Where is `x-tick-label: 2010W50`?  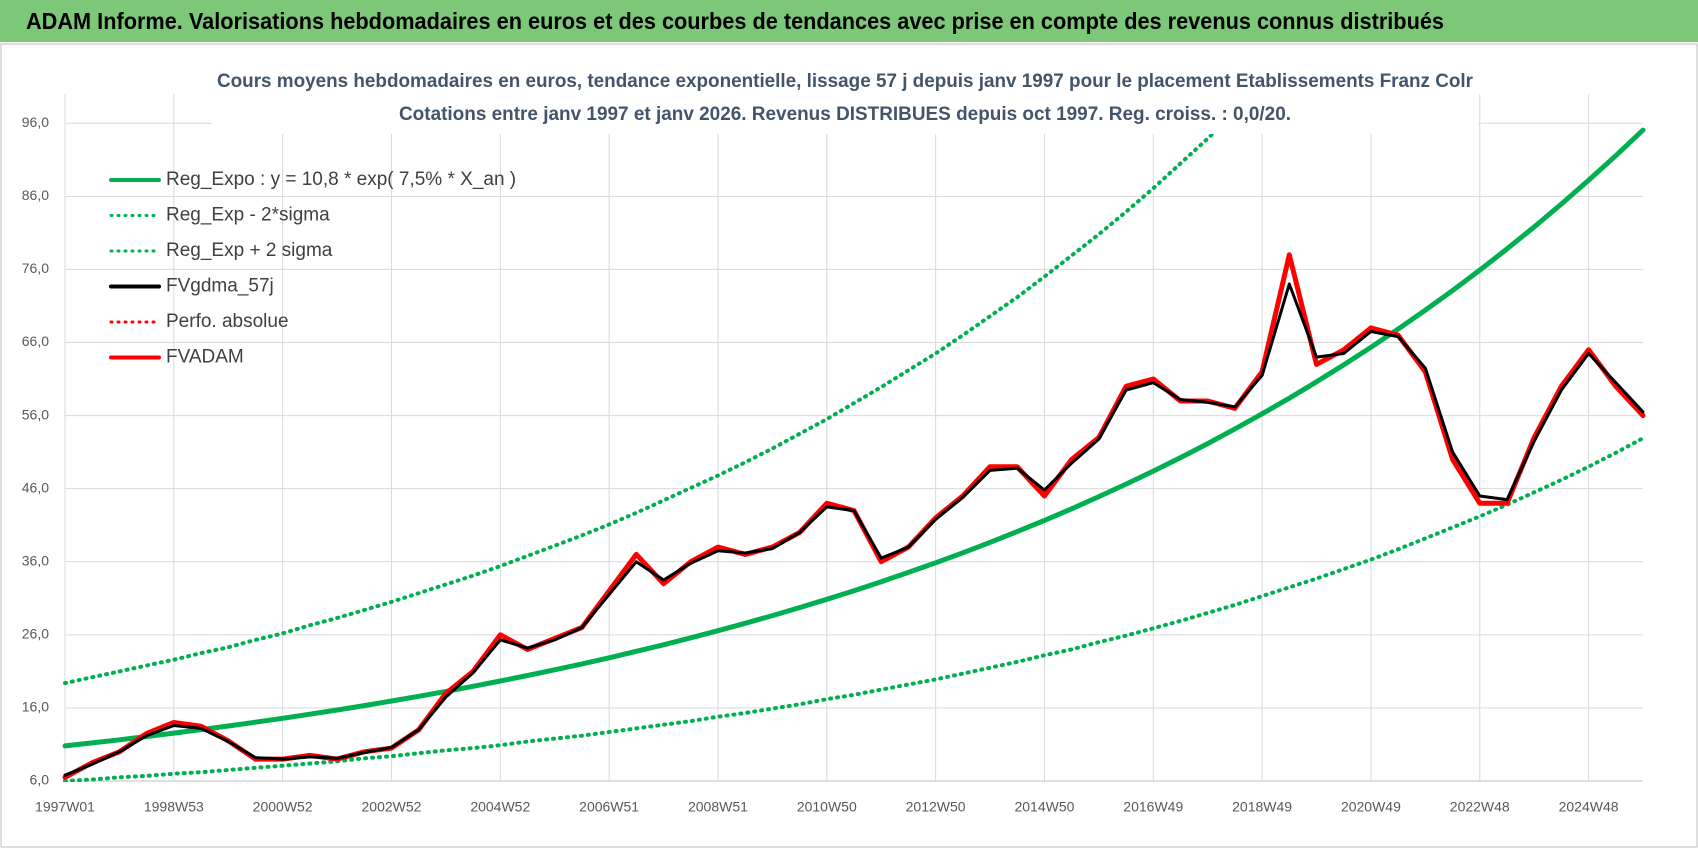
x-tick-label: 2010W50 is located at coordinates (827, 807).